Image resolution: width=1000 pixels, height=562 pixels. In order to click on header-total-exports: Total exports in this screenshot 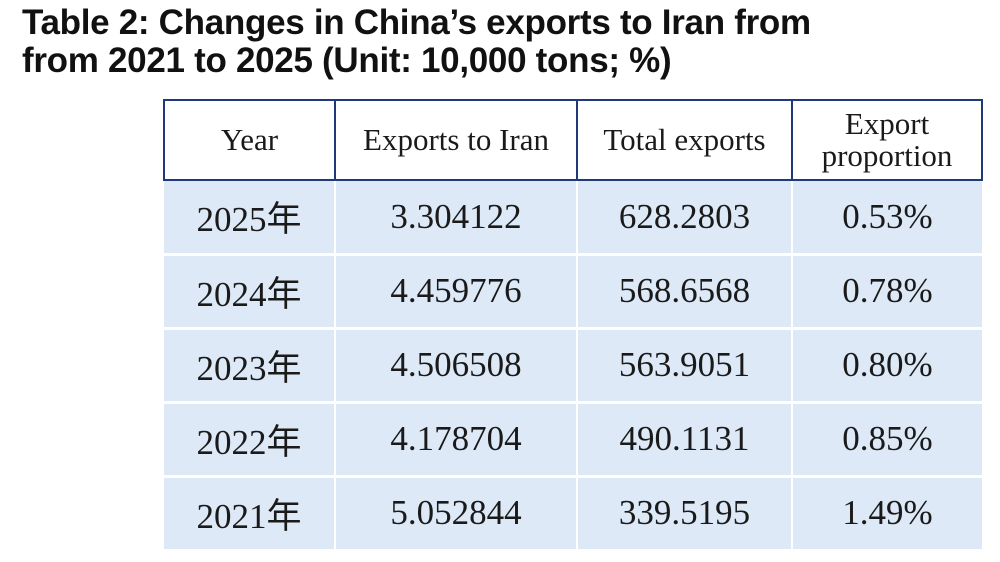, I will do `click(684, 140)`.